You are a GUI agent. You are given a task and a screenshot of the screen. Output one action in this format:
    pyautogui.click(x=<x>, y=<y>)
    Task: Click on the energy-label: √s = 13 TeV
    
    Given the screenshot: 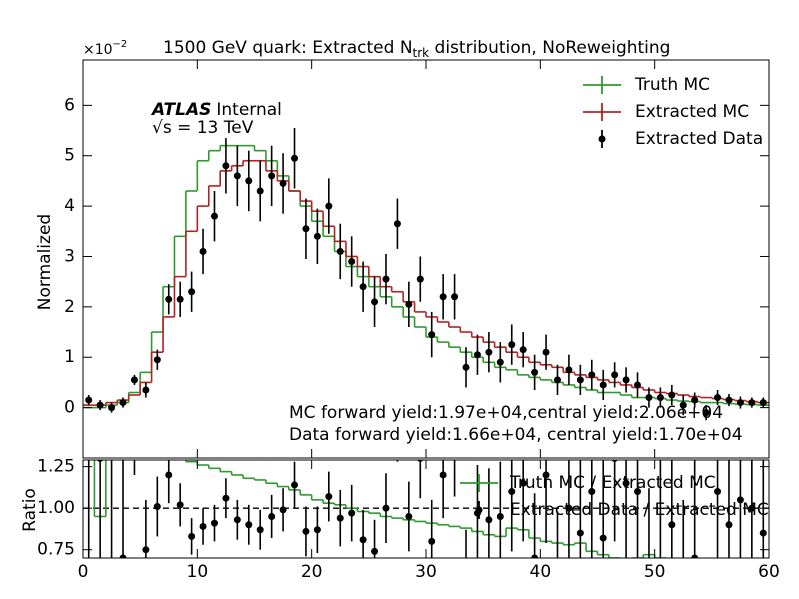 What is the action you would take?
    pyautogui.click(x=203, y=128)
    